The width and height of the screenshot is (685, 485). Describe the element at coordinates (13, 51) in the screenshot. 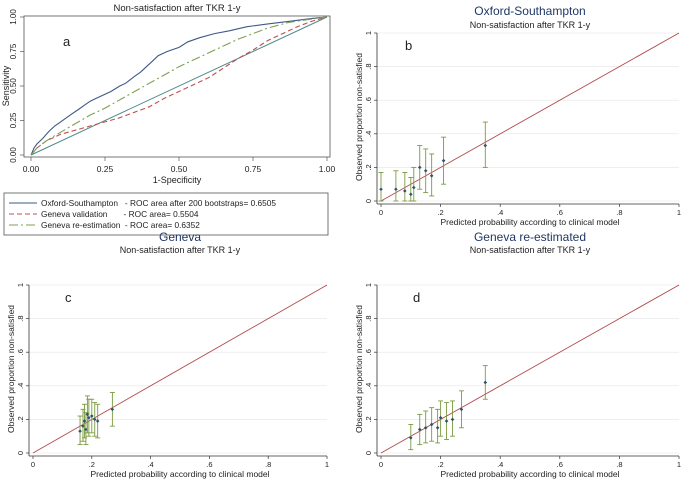

I see `y-tick-label: 0.75` at that location.